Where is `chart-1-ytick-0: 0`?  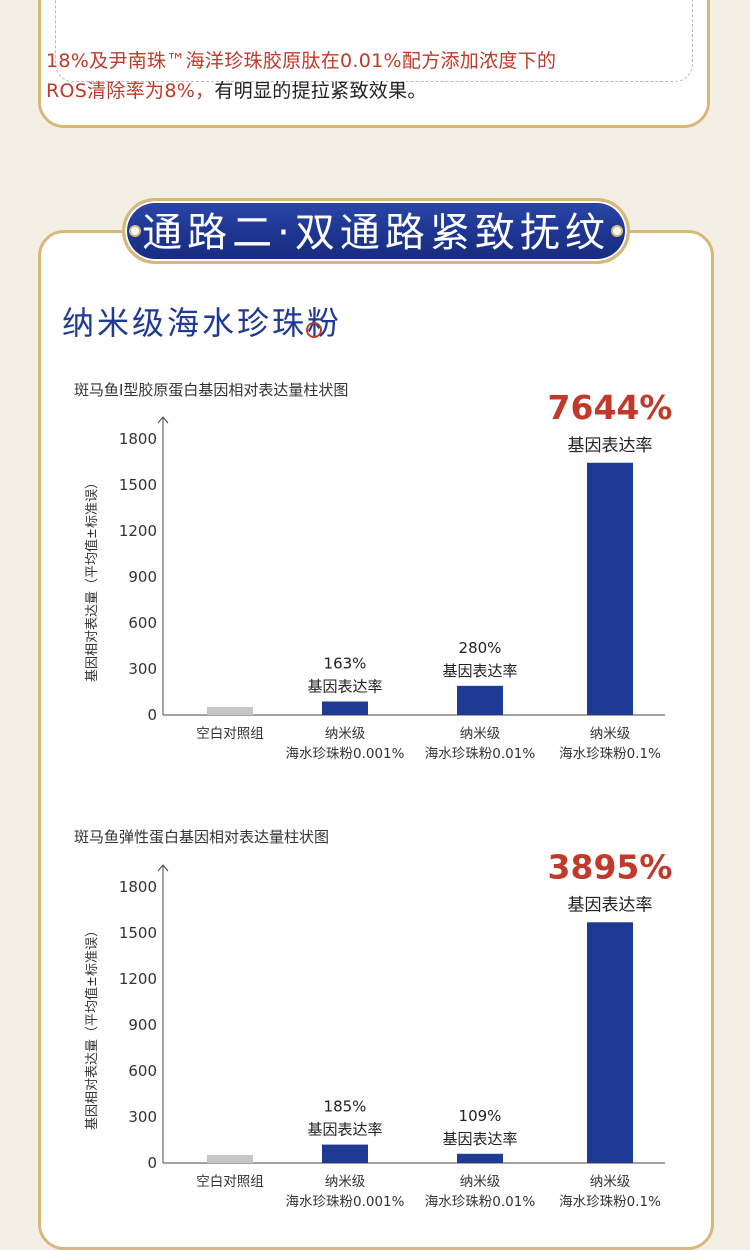 chart-1-ytick-0: 0 is located at coordinates (152, 715).